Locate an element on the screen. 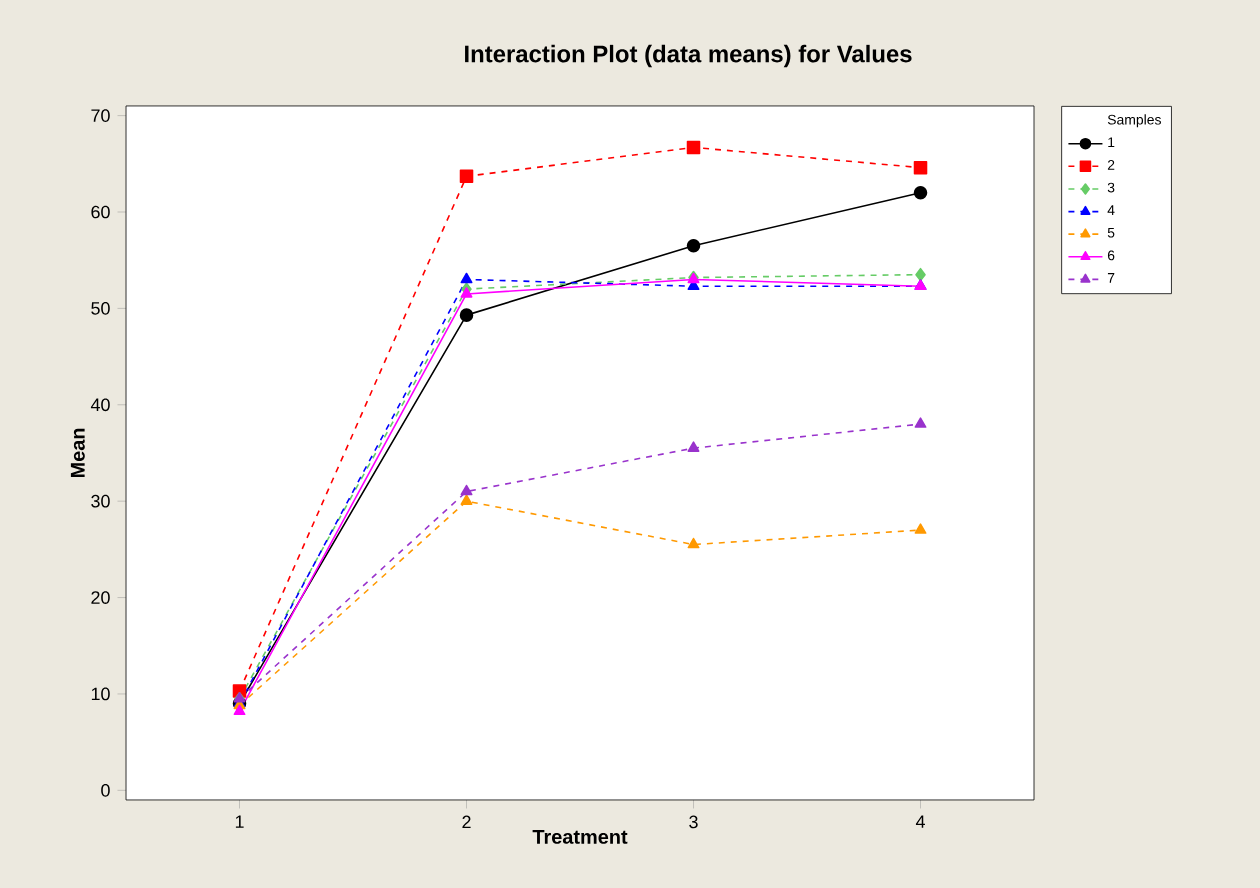 Image resolution: width=1260 pixels, height=888 pixels. x-tick-label: 2 is located at coordinates (466, 822).